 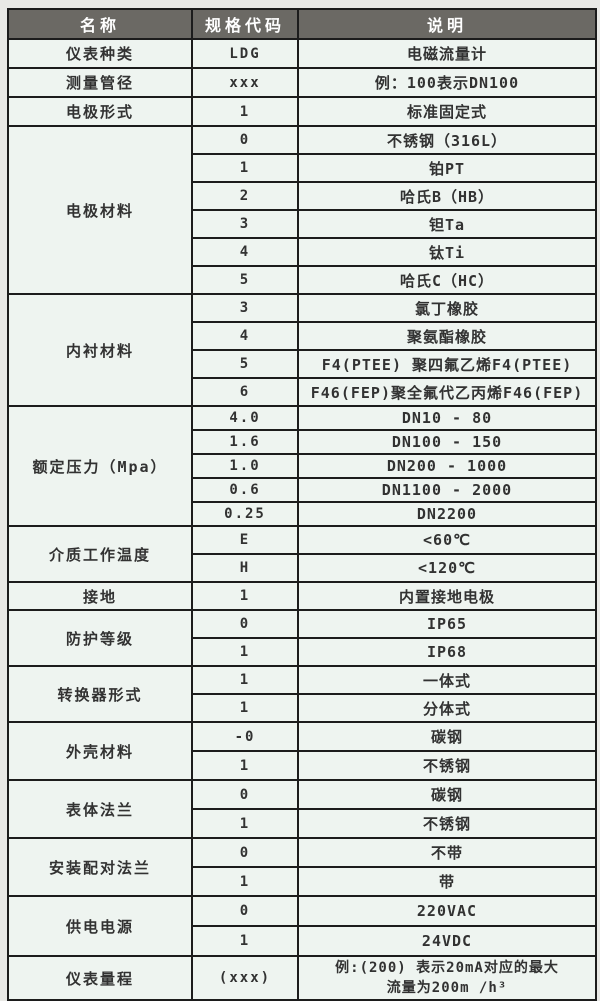 I want to click on table-row: 5 F4(PTEE) 聚四氟乙烯F4(PTEE), so click(x=302, y=364).